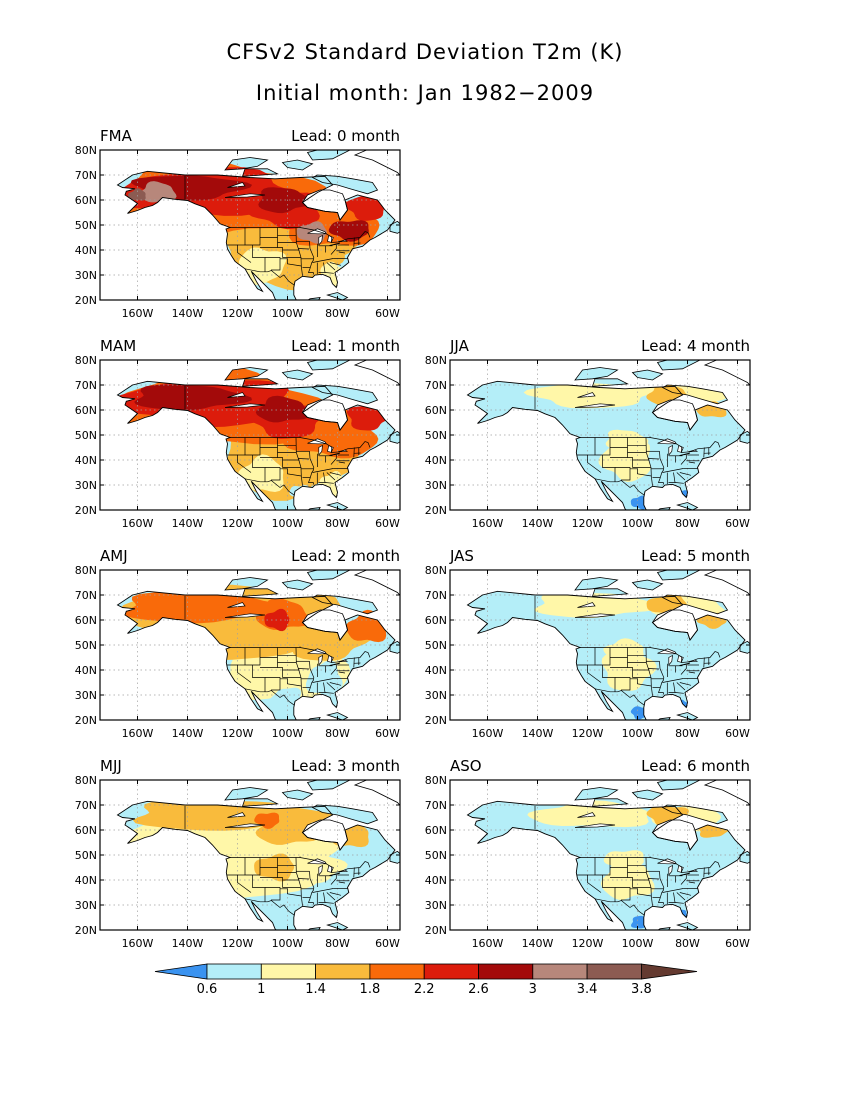 The height and width of the screenshot is (1100, 850). What do you see at coordinates (111, 766) in the screenshot?
I see `panel-season-label: MJJ` at bounding box center [111, 766].